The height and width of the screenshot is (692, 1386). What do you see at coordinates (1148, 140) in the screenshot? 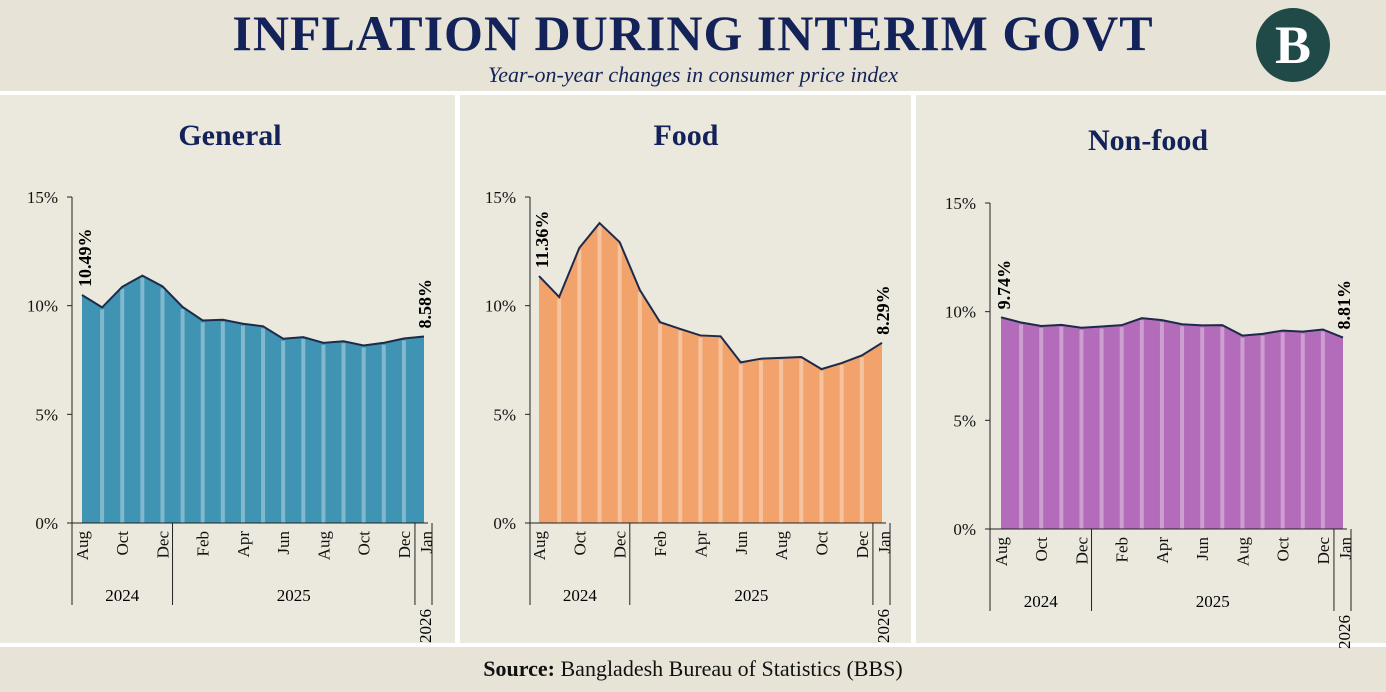
I see `chart-title: Non-food` at bounding box center [1148, 140].